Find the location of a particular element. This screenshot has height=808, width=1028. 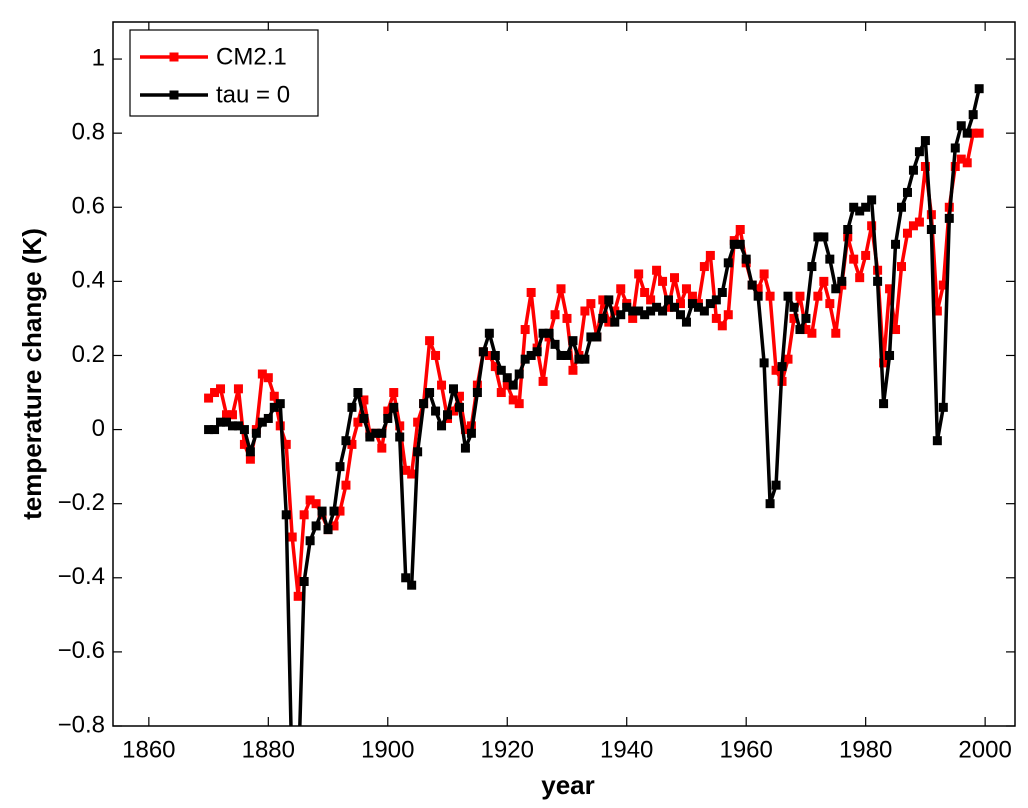

y-tick-label: 0.6 is located at coordinates (88, 206).